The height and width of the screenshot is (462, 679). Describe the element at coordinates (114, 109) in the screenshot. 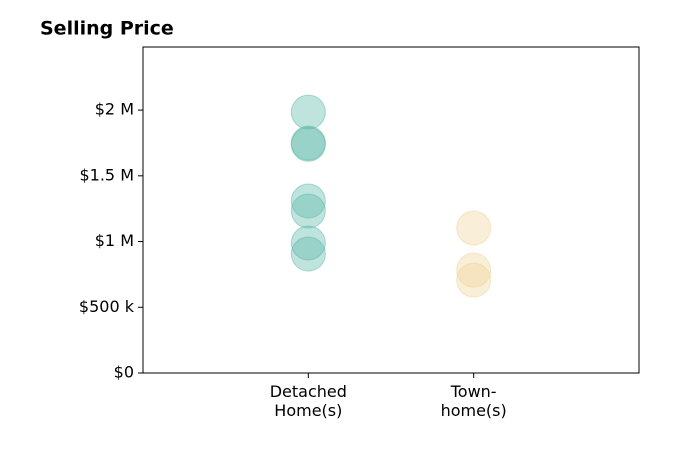

I see `y-tick-label: $2 M` at that location.